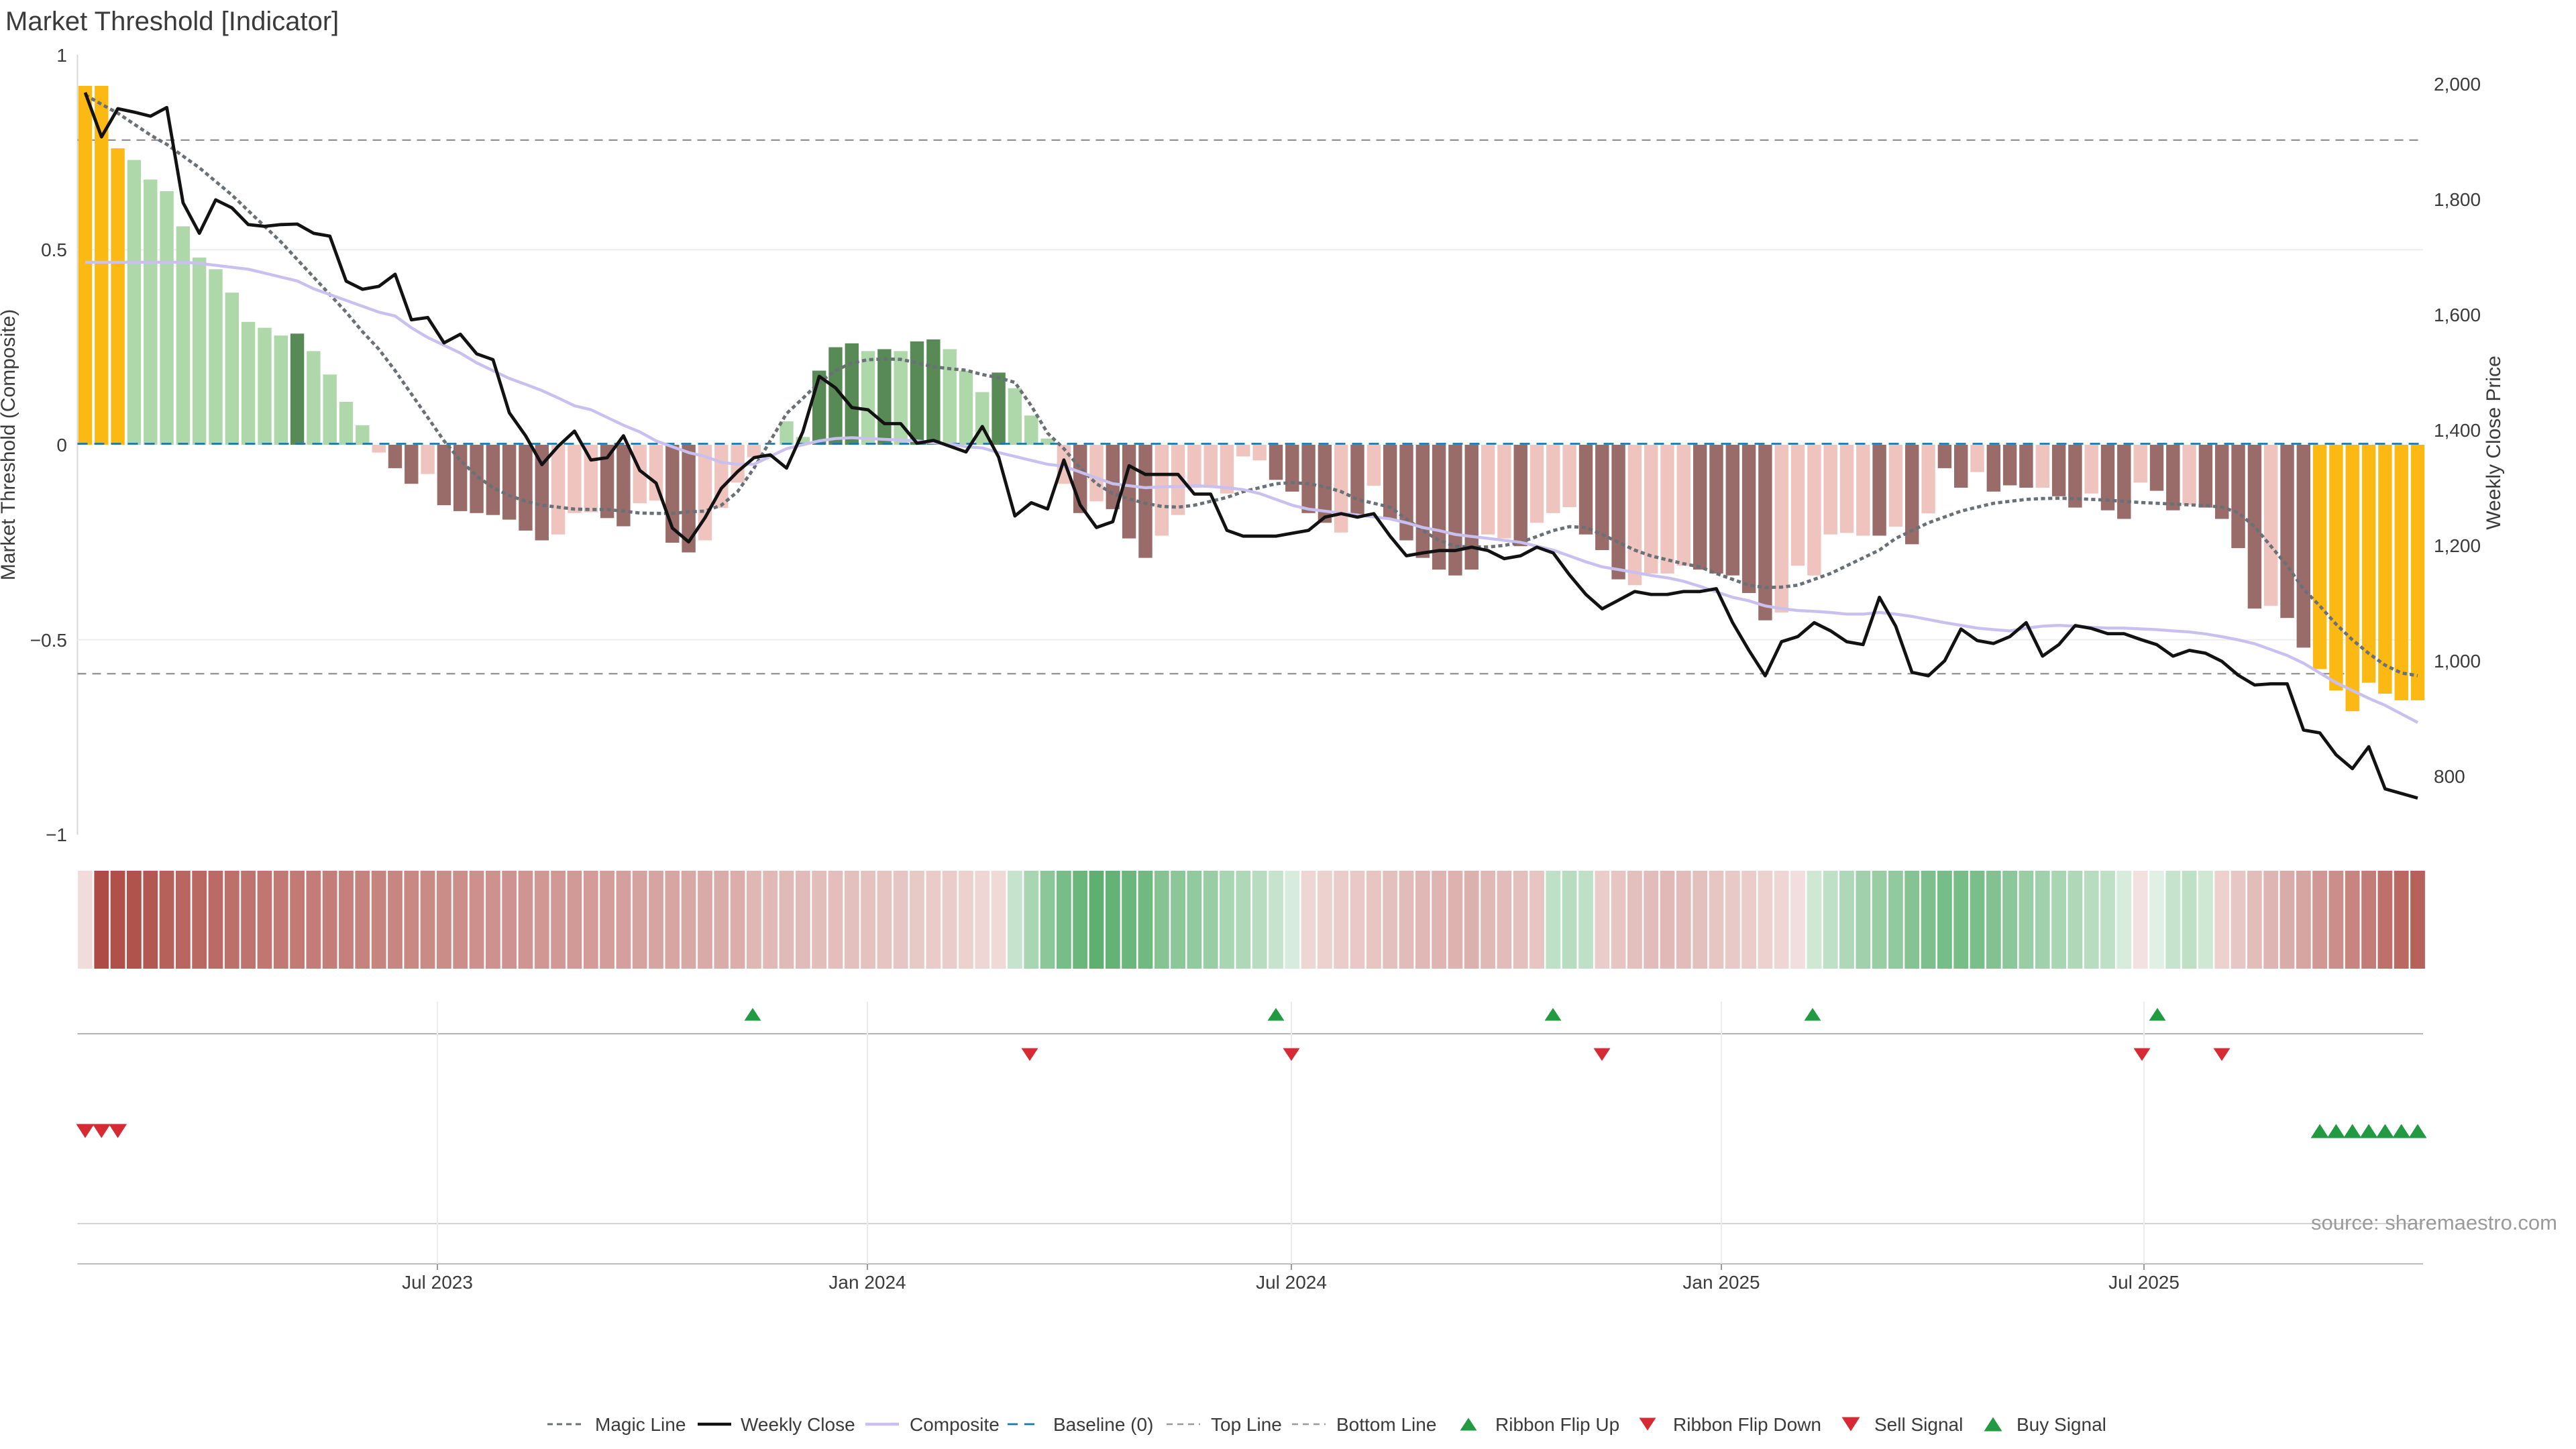 The image size is (2576, 1449). Describe the element at coordinates (1557, 1424) in the screenshot. I see `svg-text: Ribbon Flip Up` at that location.